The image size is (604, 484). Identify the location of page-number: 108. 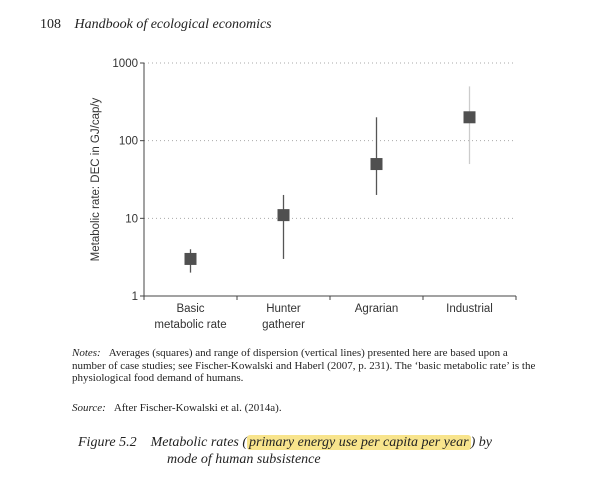
(50, 24).